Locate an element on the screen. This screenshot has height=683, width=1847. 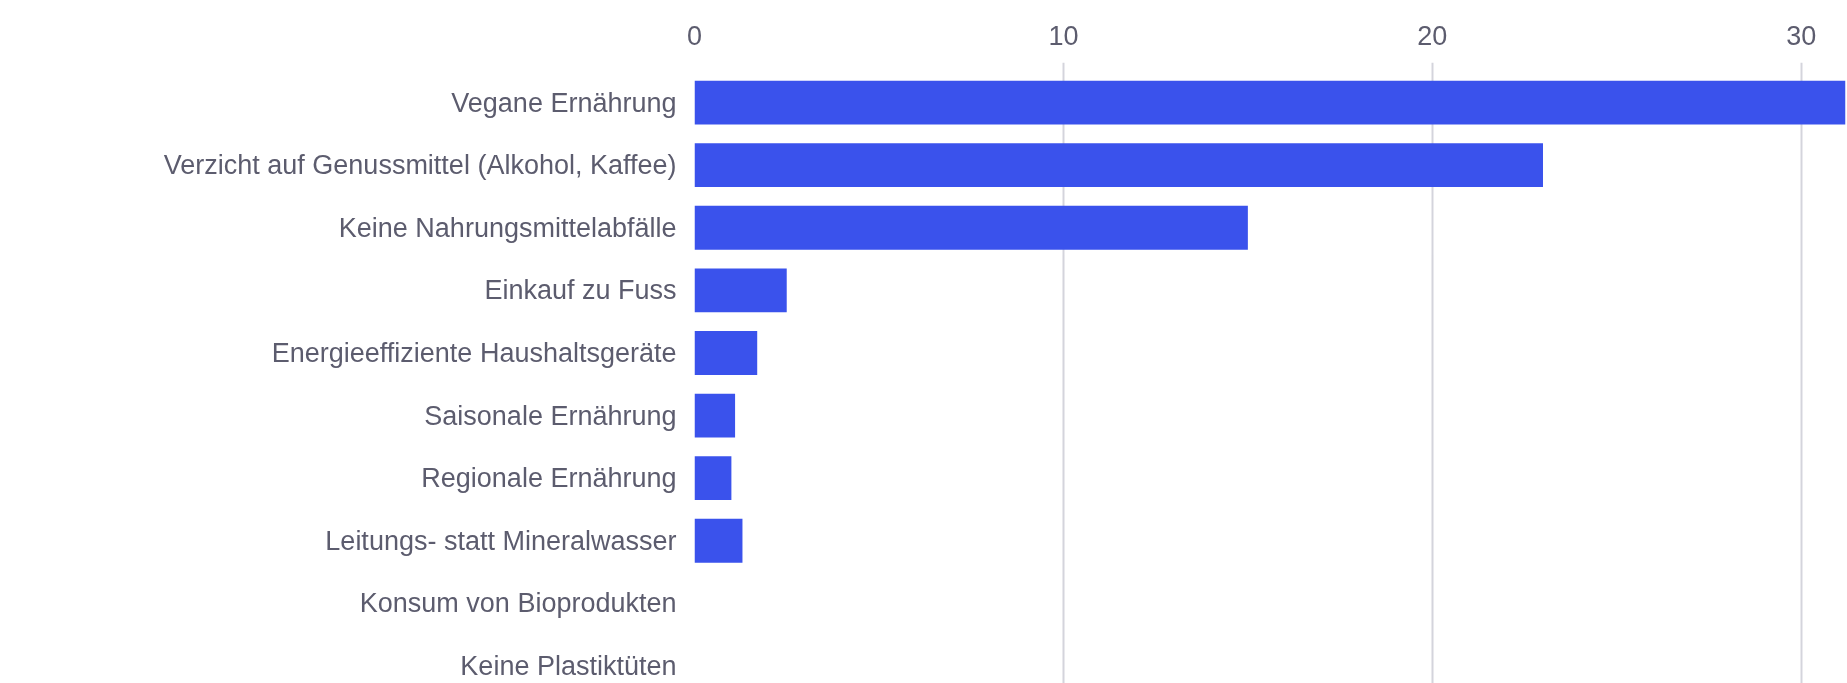
x-tick-label: 30 is located at coordinates (1801, 35).